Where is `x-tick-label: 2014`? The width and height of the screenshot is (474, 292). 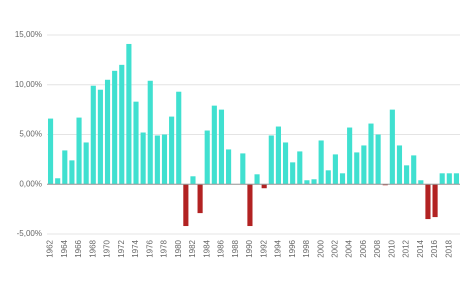
x-tick-label: 2014 is located at coordinates (420, 248).